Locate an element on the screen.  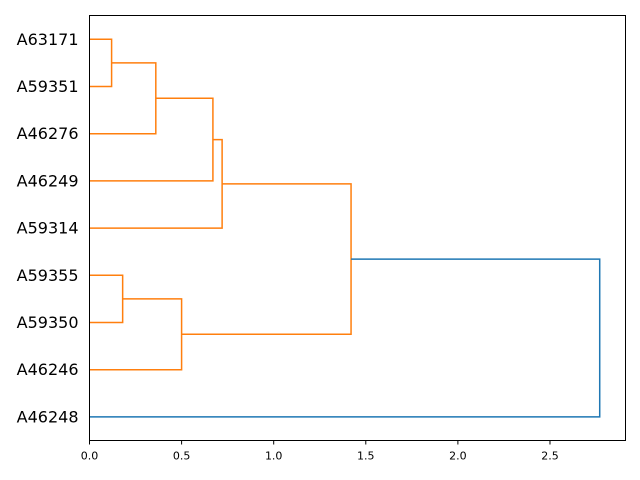
leaf-label: A63171 is located at coordinates (48, 39).